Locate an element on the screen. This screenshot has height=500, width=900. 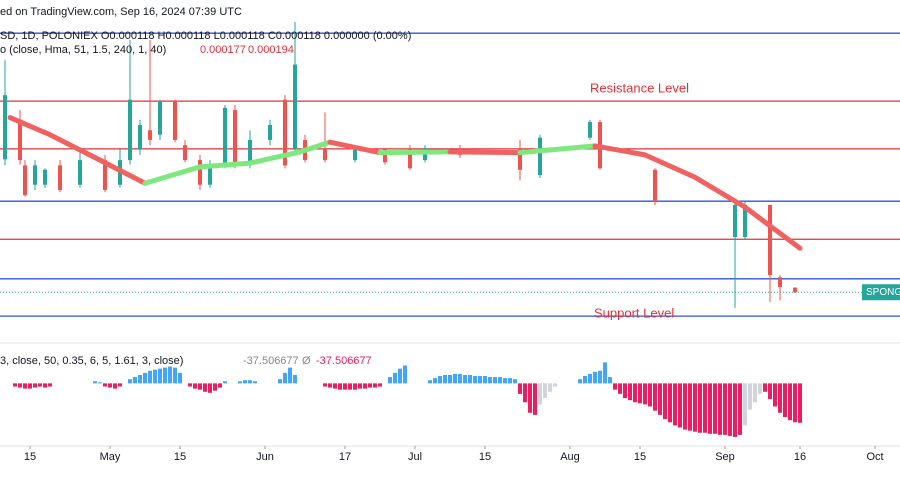
resistance-label: Resistance Level is located at coordinates (639, 87).